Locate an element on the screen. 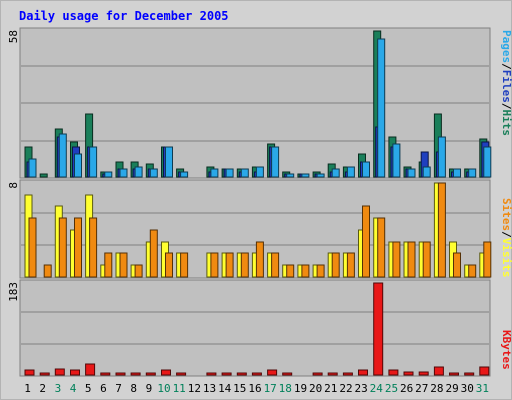  day-label-19: 19 is located at coordinates (300, 388).